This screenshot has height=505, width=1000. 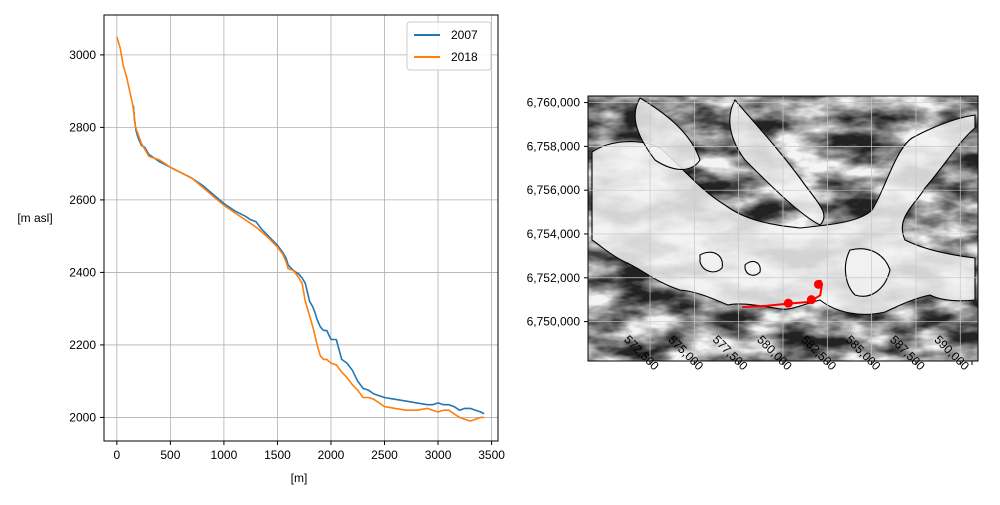 I want to click on legend-label-2007: 2007, so click(x=464, y=35).